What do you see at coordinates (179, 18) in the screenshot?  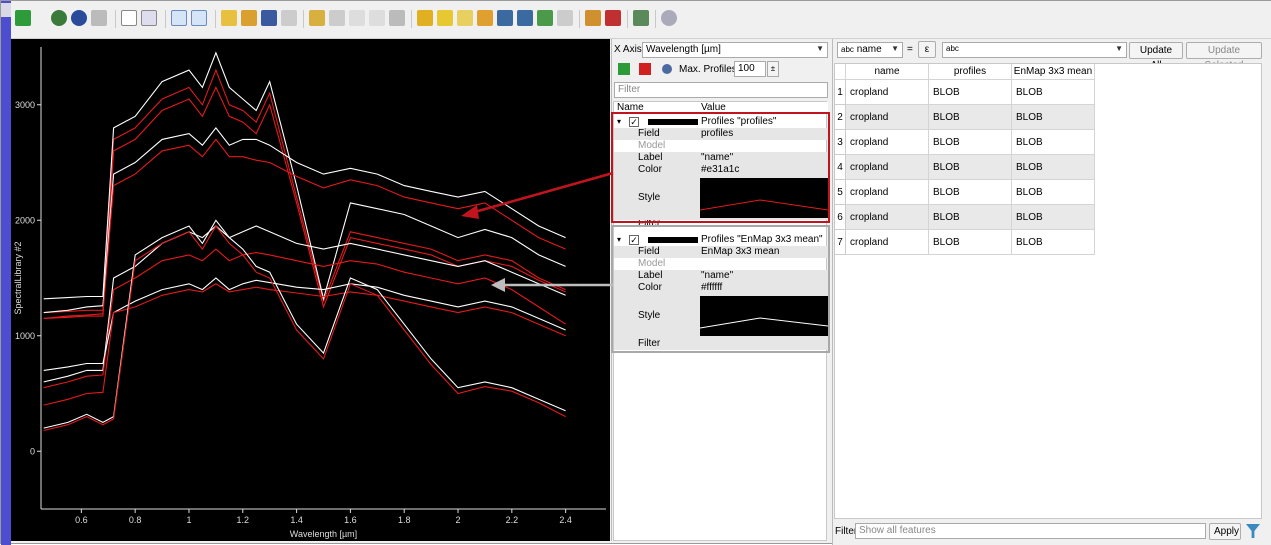 I see `form-view-icon` at bounding box center [179, 18].